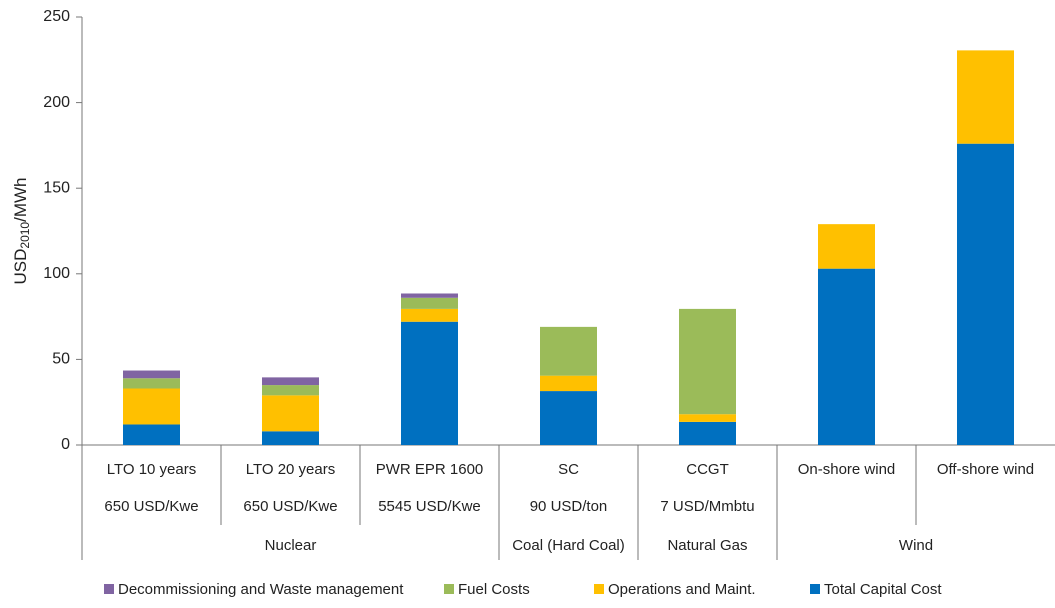 This screenshot has width=1055, height=608. Describe the element at coordinates (707, 506) in the screenshot. I see `x-sublabel: 7 USD/Mmbtu` at that location.